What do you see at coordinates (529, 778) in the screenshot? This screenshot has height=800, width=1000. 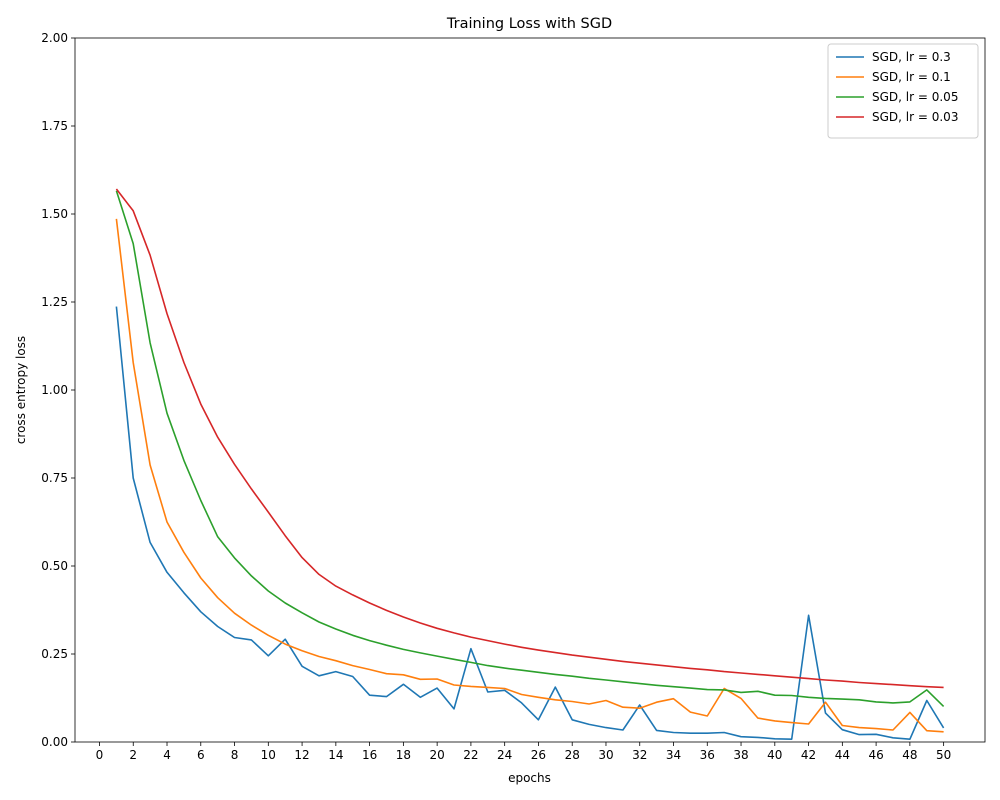 I see `x-axis-label: epochs` at bounding box center [529, 778].